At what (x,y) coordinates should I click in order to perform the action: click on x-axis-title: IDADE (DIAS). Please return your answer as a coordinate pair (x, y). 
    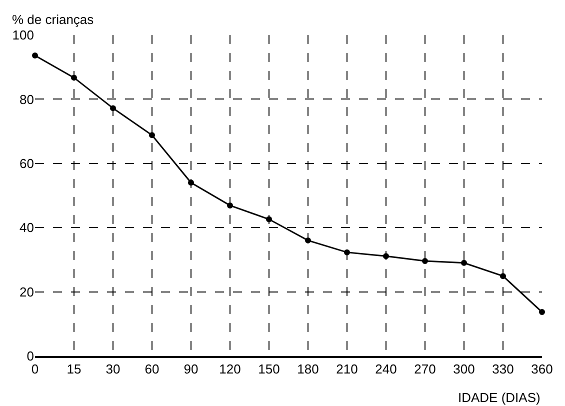
    Looking at the image, I should click on (499, 397).